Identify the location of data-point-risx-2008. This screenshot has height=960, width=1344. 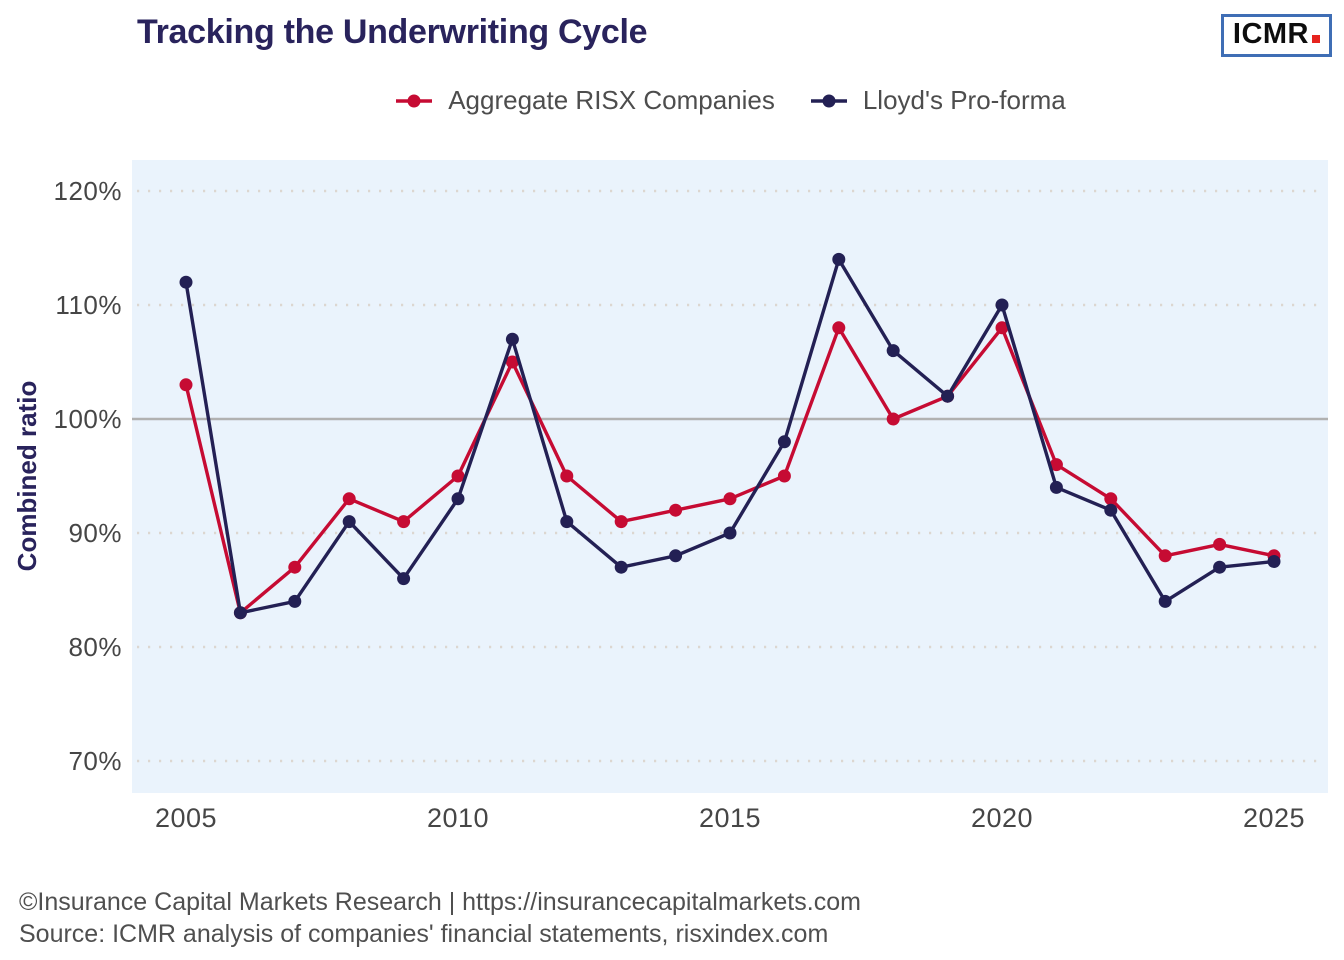
(349, 499).